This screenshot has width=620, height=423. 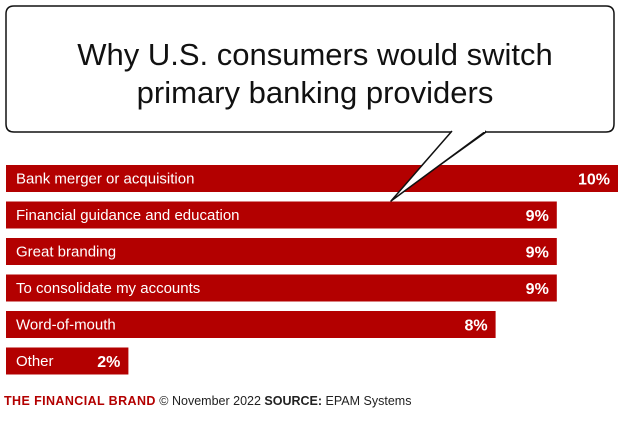 I want to click on bar-label-bank-merger-or-acquisition: Bank merger or acquisition, so click(x=105, y=179).